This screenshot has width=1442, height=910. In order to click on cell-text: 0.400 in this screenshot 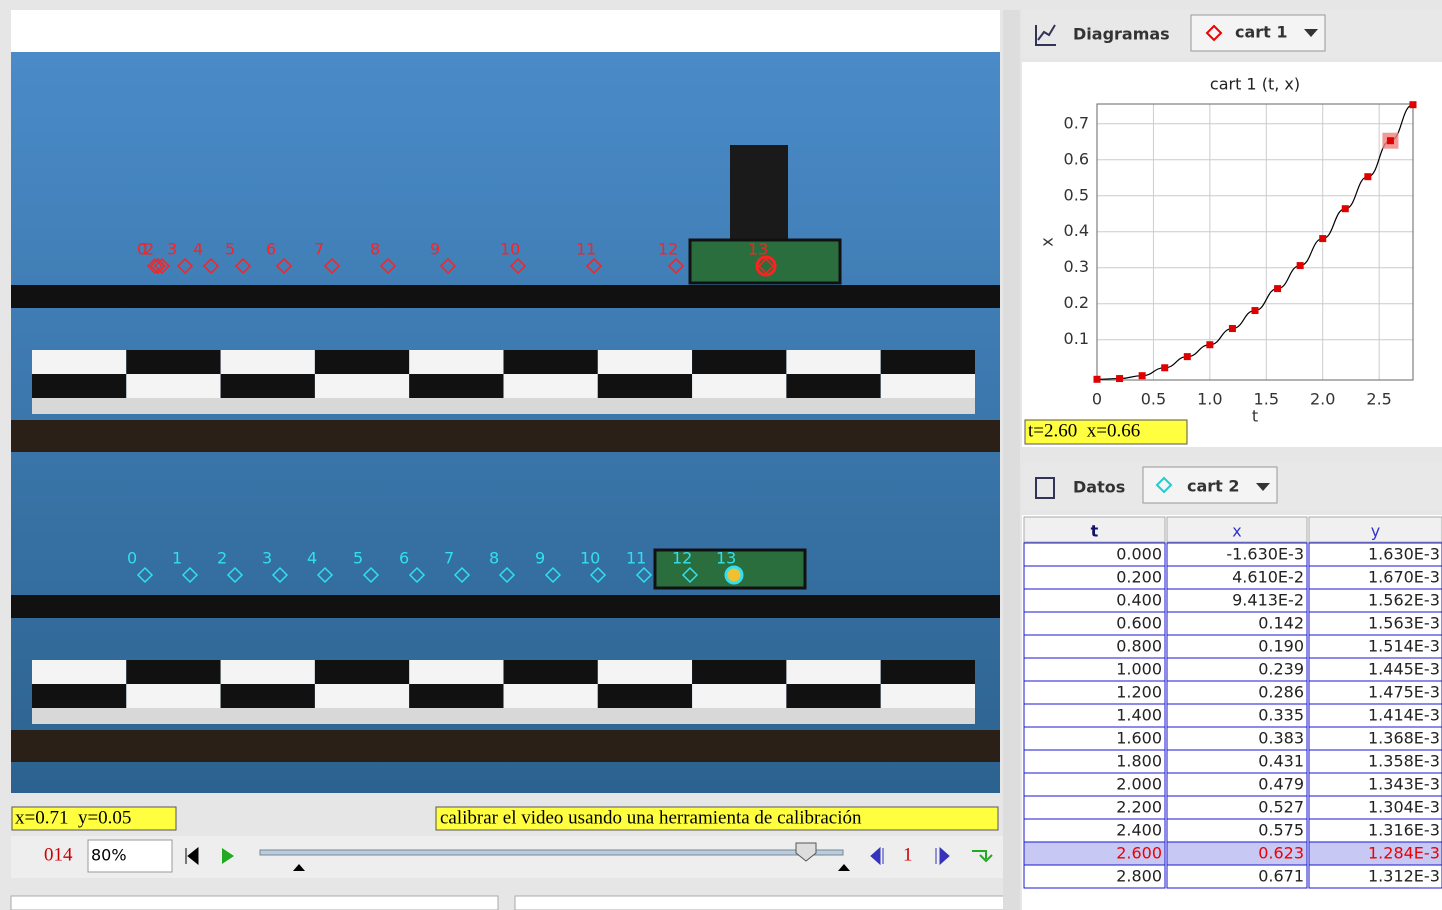, I will do `click(1139, 600)`.